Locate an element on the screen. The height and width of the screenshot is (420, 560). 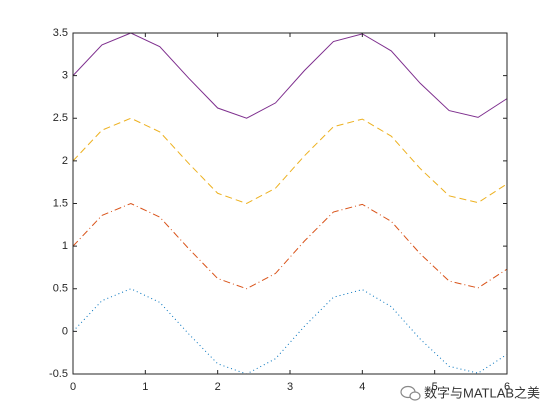
x-tick-label: 2 is located at coordinates (218, 387).